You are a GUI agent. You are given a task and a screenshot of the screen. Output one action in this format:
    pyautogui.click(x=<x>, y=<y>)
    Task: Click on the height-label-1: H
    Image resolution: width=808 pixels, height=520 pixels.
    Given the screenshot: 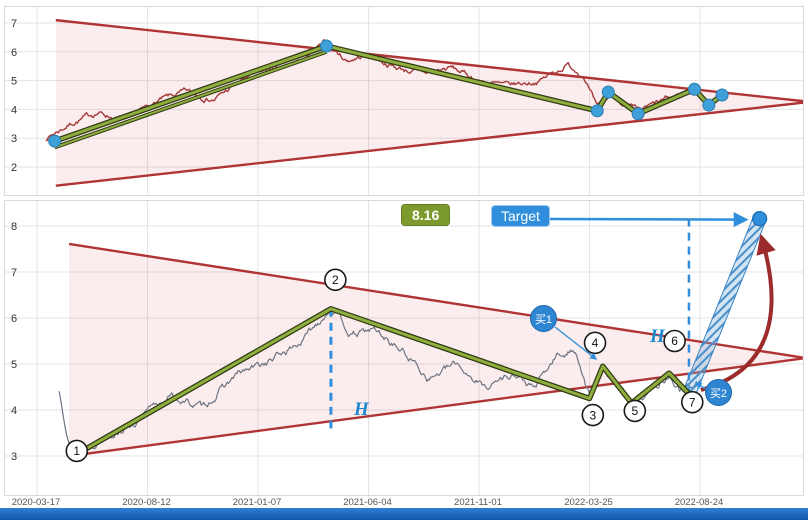 What is the action you would take?
    pyautogui.click(x=361, y=409)
    